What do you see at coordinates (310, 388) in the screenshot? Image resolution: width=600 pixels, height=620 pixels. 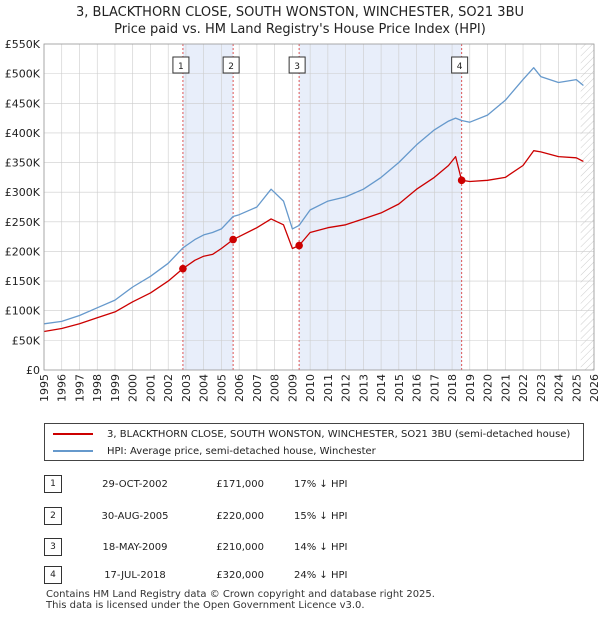 I see `x-tick-label: 2010` at bounding box center [310, 388].